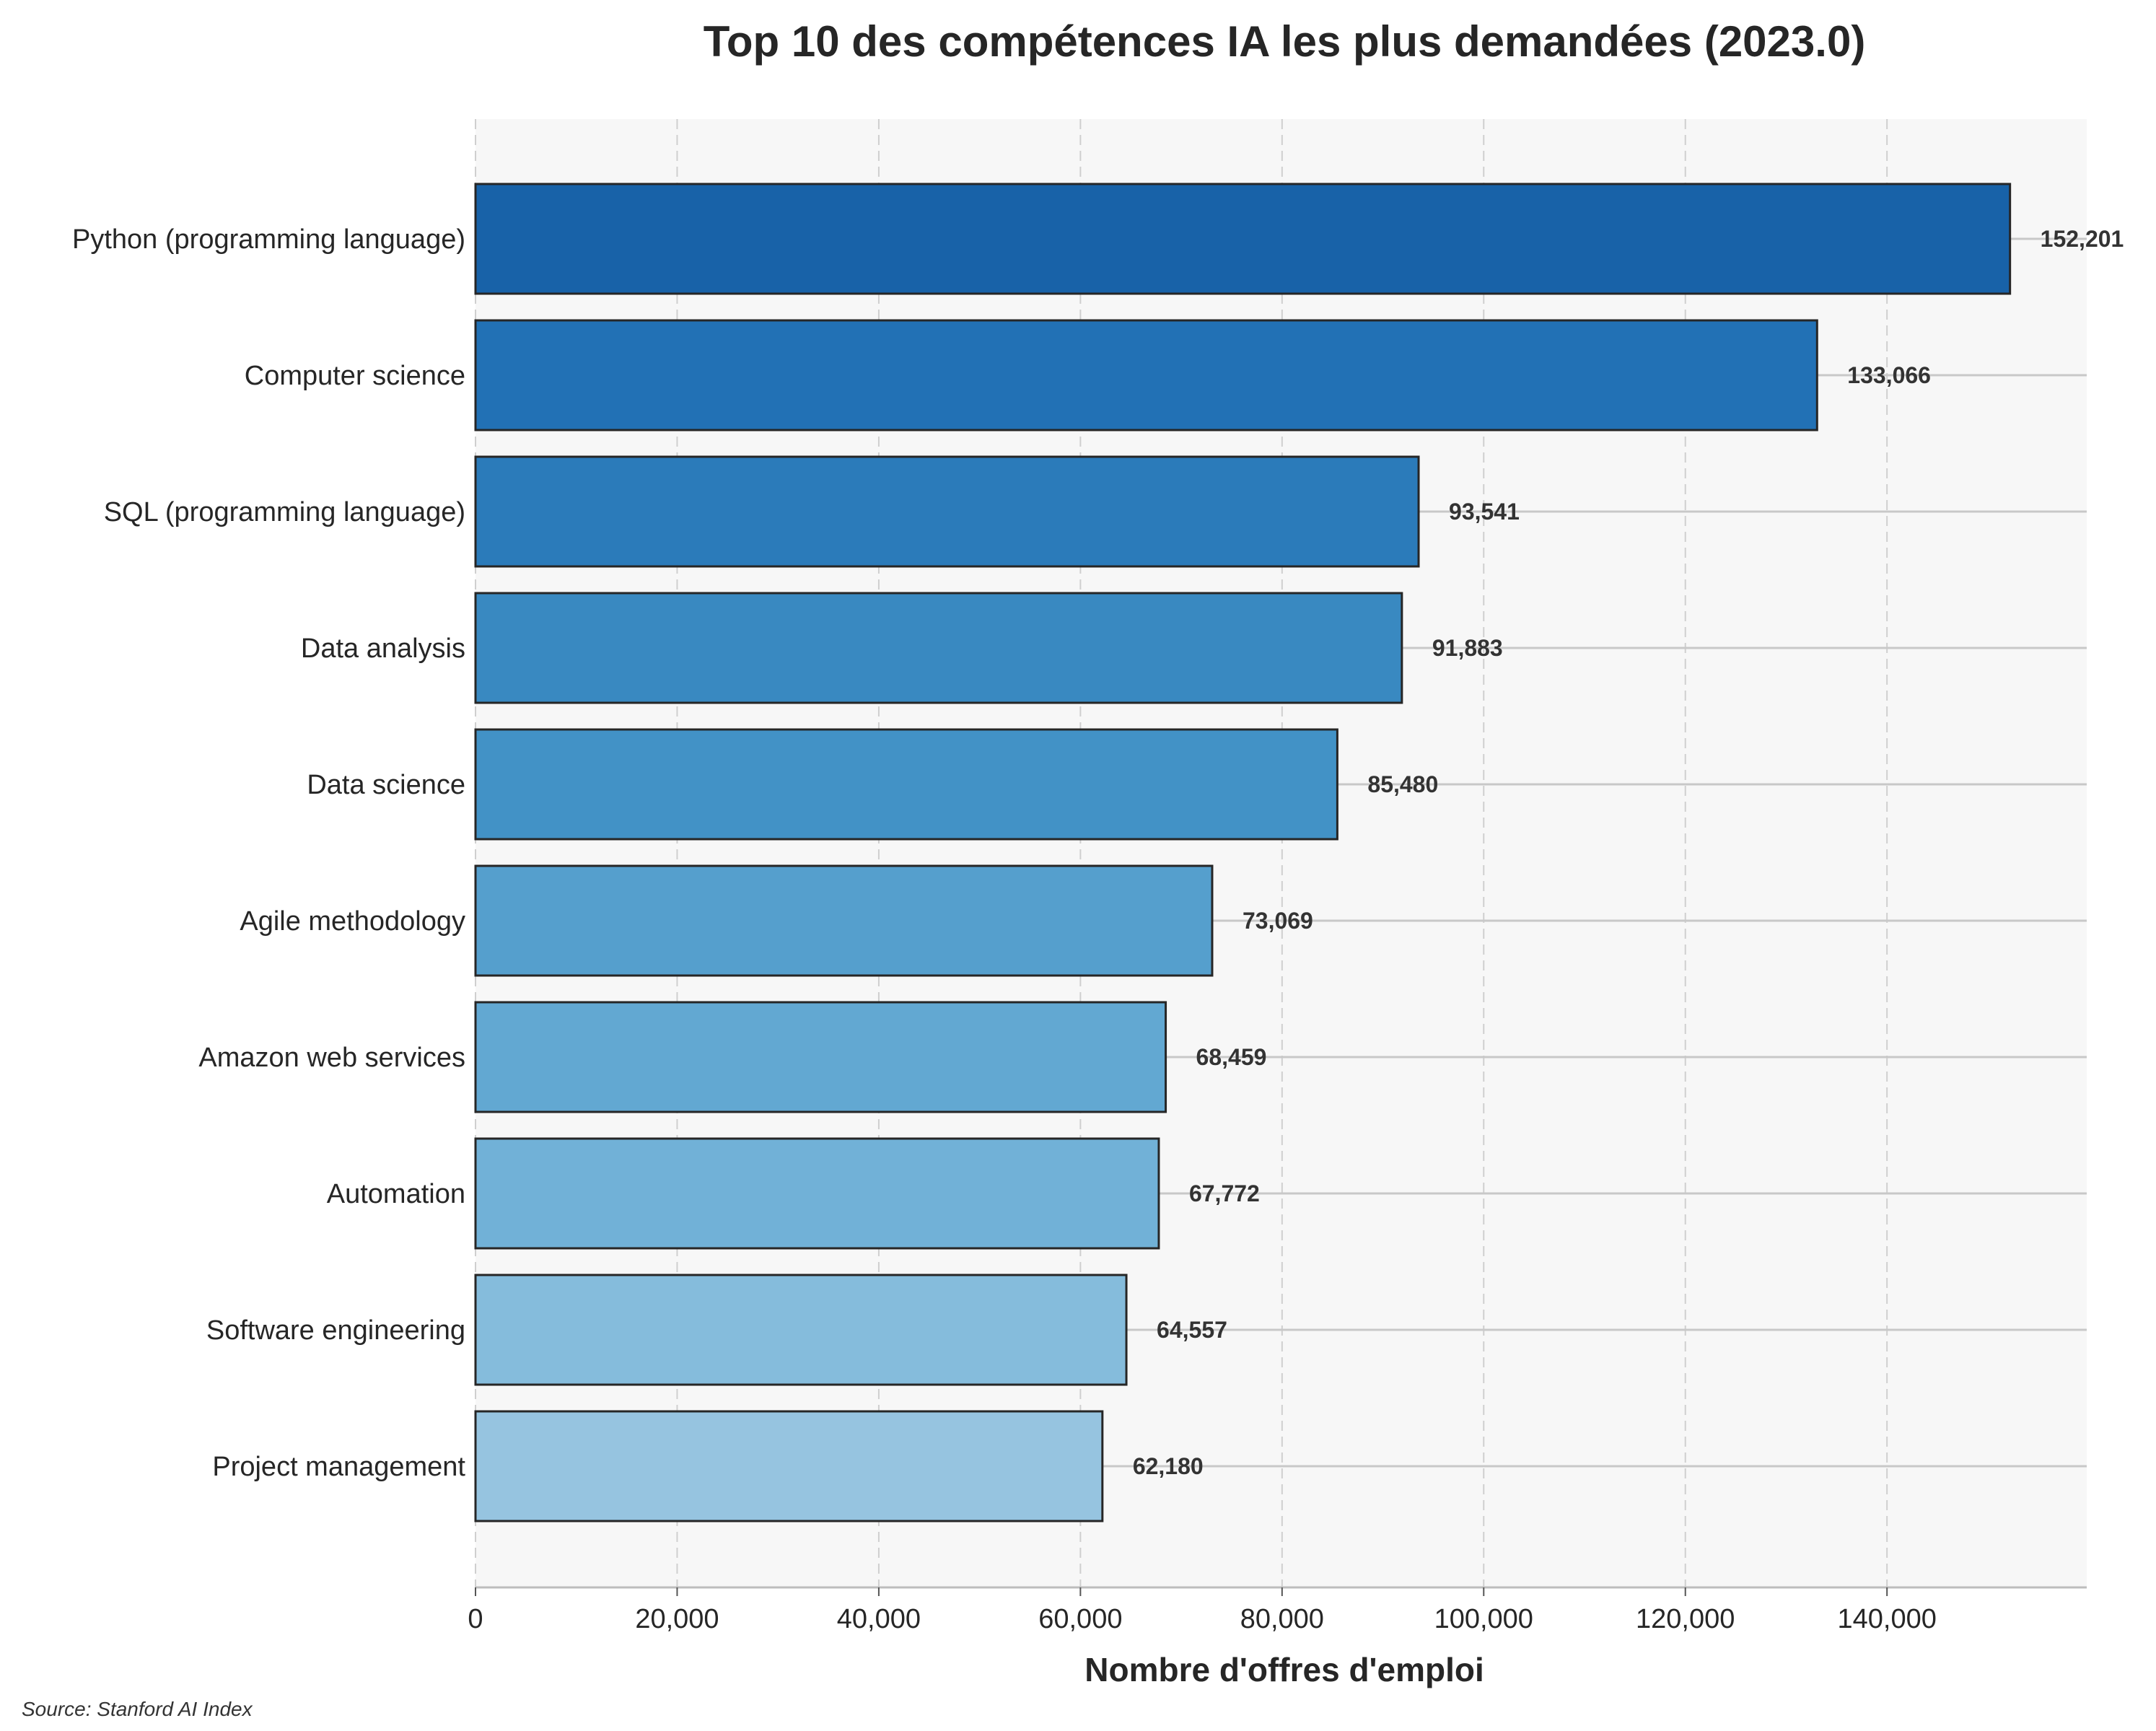  What do you see at coordinates (1484, 1619) in the screenshot?
I see `x-tick-label-5: 100,000` at bounding box center [1484, 1619].